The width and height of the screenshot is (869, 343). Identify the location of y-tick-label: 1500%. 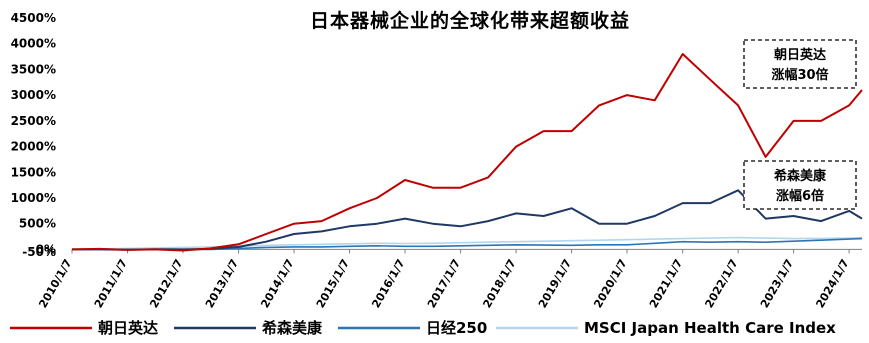
(33, 172).